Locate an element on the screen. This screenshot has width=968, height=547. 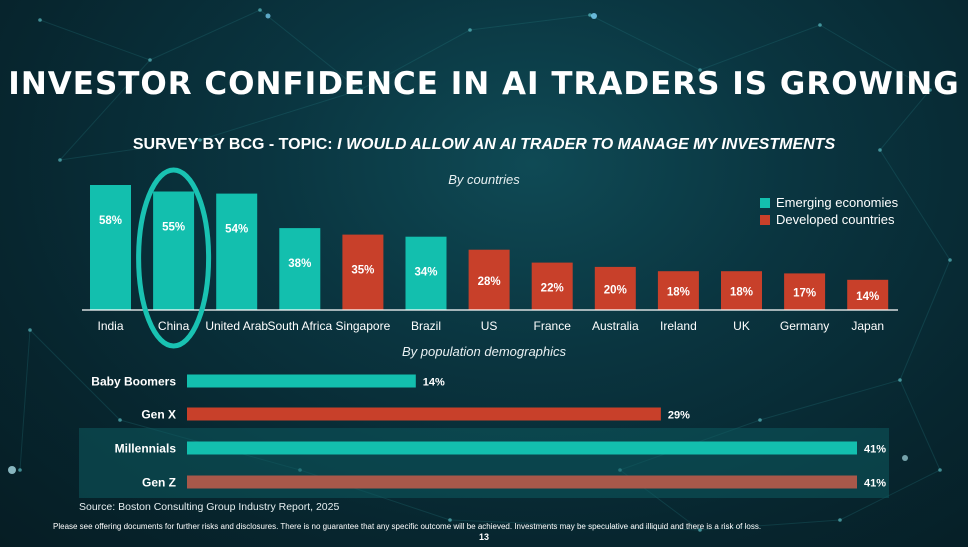
country-value-label: 38% is located at coordinates (299, 264).